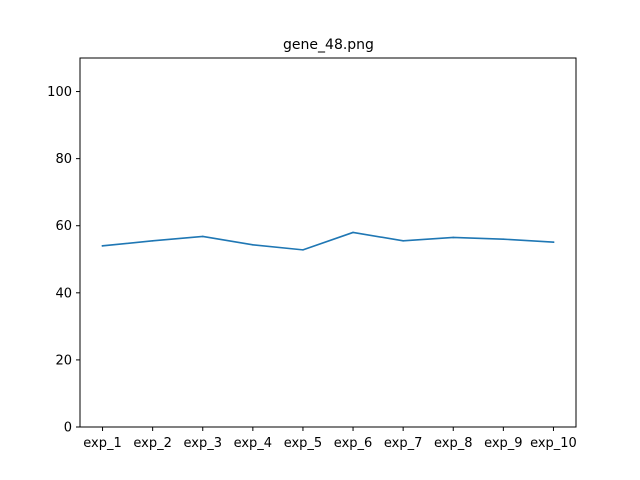 This screenshot has height=480, width=640. Describe the element at coordinates (59, 92) in the screenshot. I see `y-tick-label: 100` at that location.